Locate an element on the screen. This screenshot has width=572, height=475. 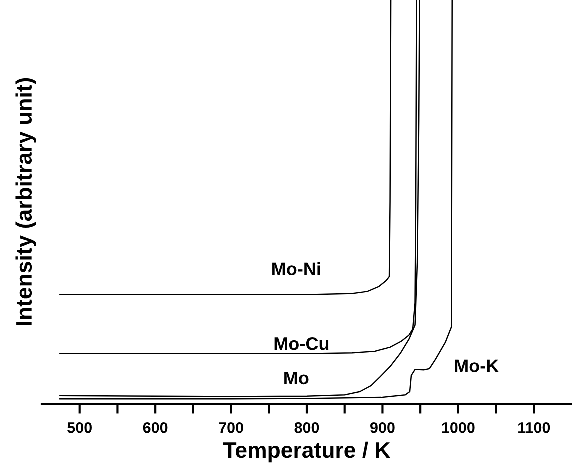
x-tick-label: 900 is located at coordinates (382, 428).